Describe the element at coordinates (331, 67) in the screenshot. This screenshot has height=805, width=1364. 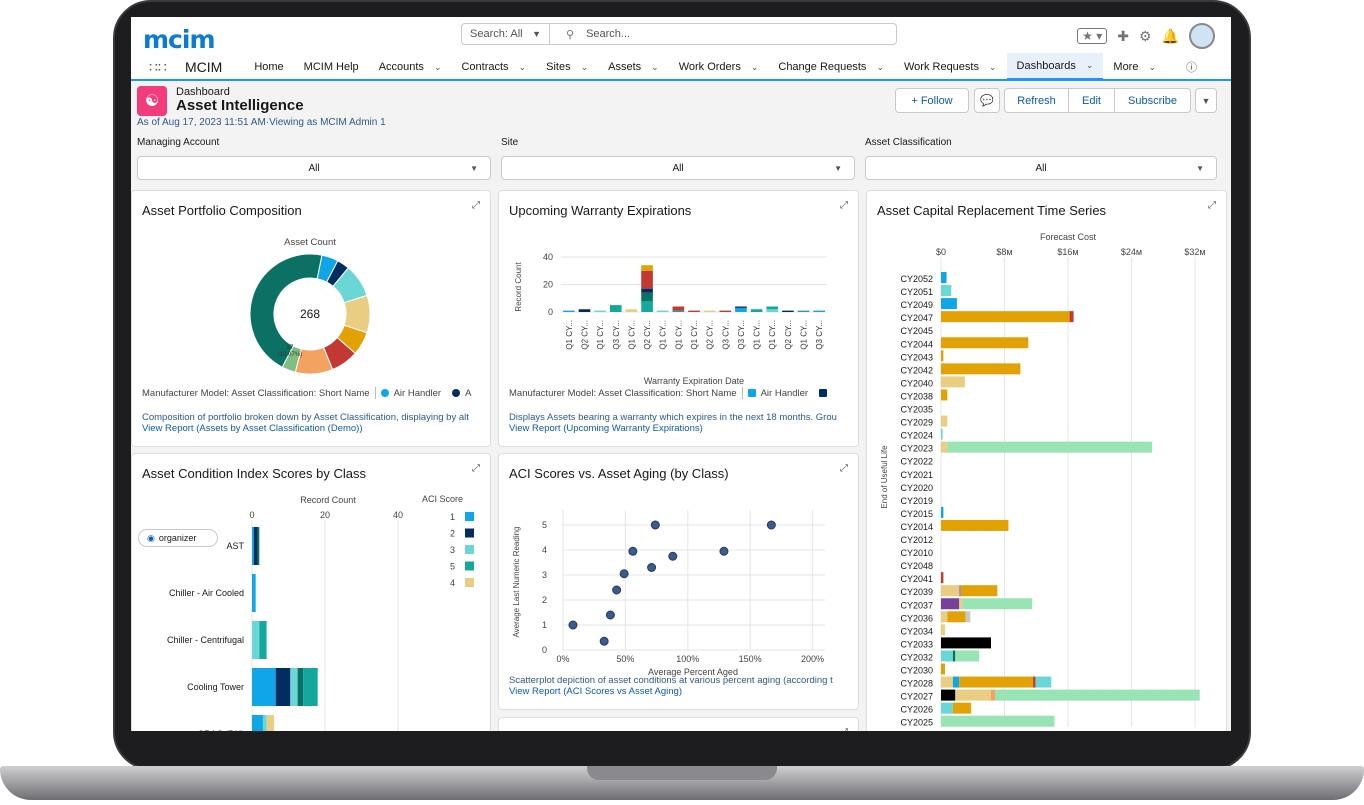
I see `nav-item: MCIM Help` at that location.